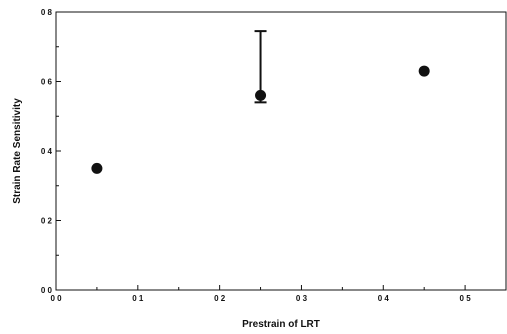 This screenshot has height=334, width=507. What do you see at coordinates (278, 294) in the screenshot?
I see `x-axis: 0 0 0 1 0 2 0 3 0 4 0 5` at bounding box center [278, 294].